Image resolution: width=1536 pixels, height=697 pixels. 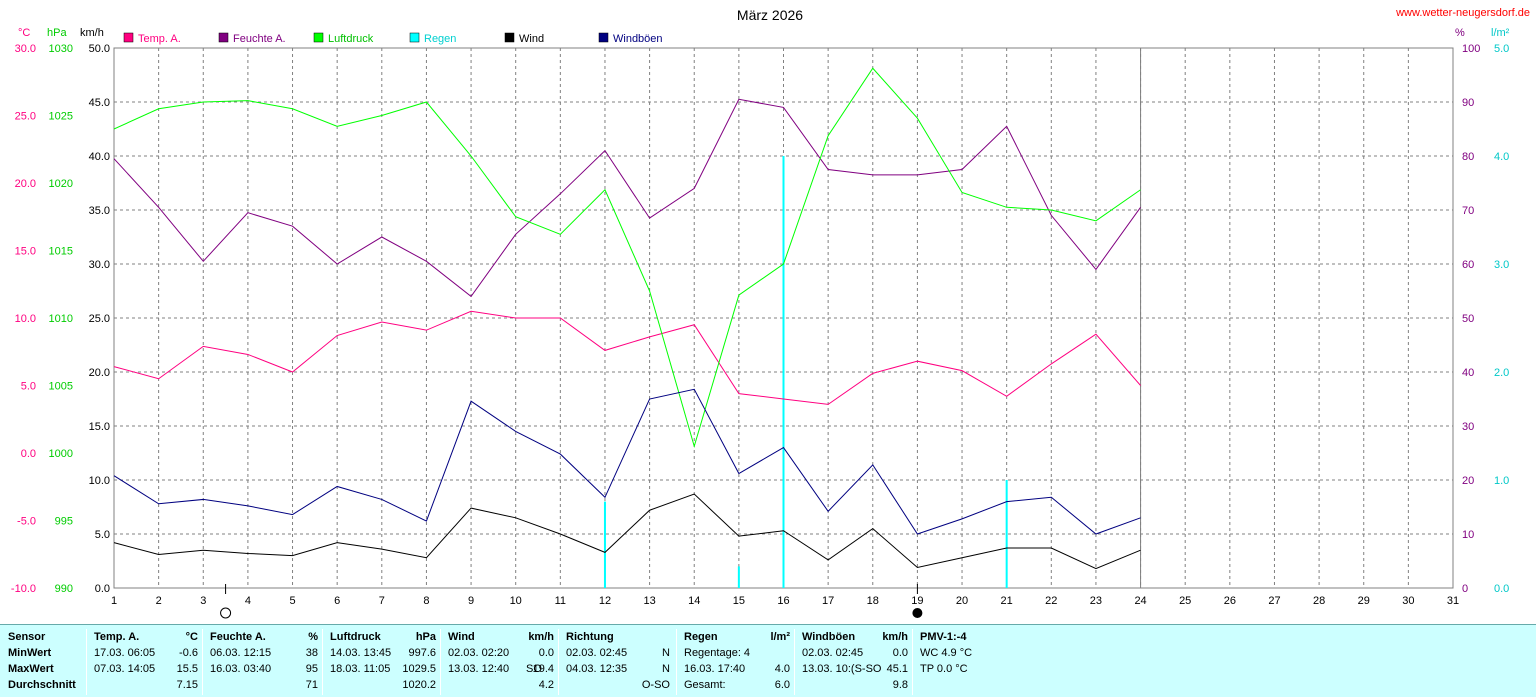 I want to click on rain-axis-unit: l/m², so click(x=1500, y=33).